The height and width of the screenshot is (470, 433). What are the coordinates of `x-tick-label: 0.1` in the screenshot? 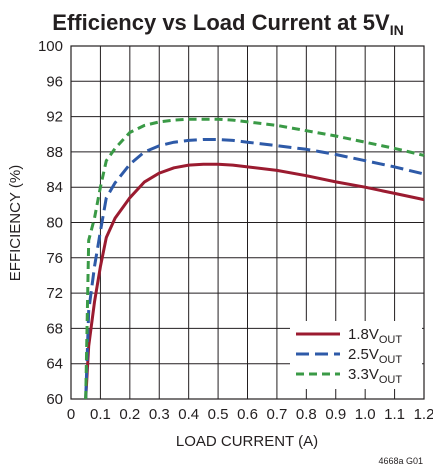 It's located at (100, 414).